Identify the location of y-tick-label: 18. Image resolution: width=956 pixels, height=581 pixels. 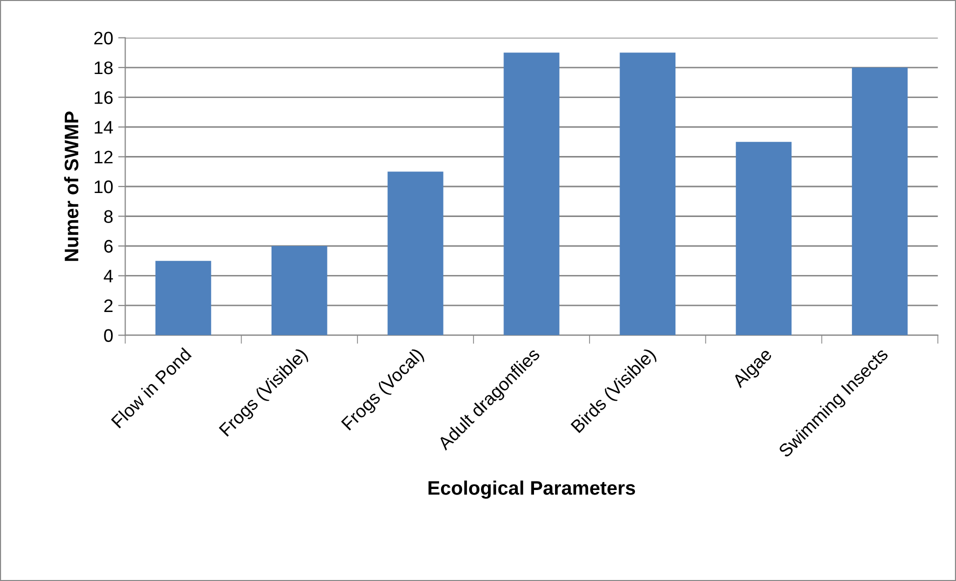
(103, 67).